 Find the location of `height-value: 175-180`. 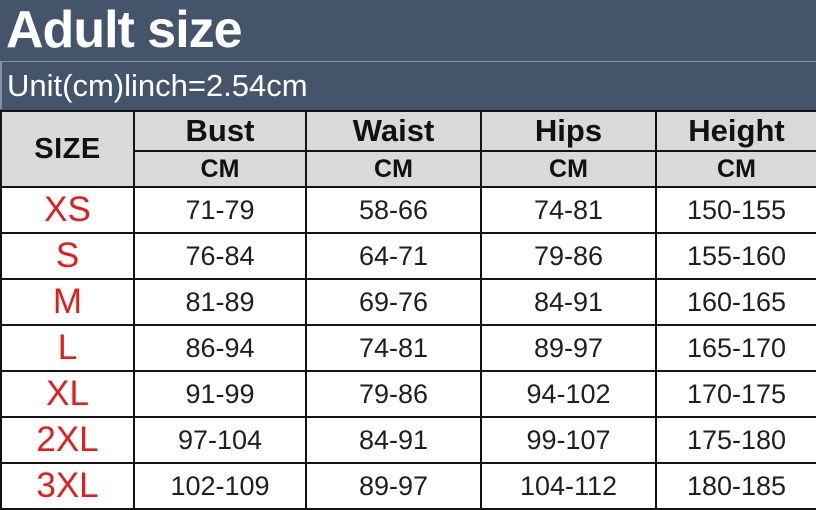

height-value: 175-180 is located at coordinates (735, 440).